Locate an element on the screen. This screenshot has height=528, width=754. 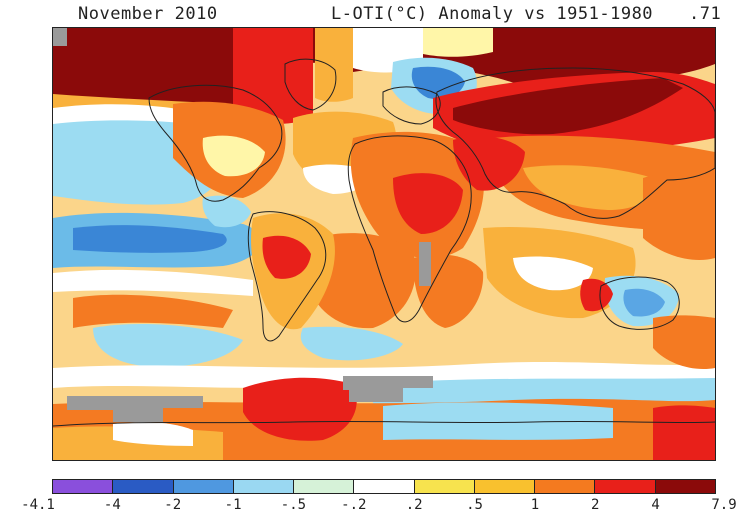
coast-australia is located at coordinates (639, 303).